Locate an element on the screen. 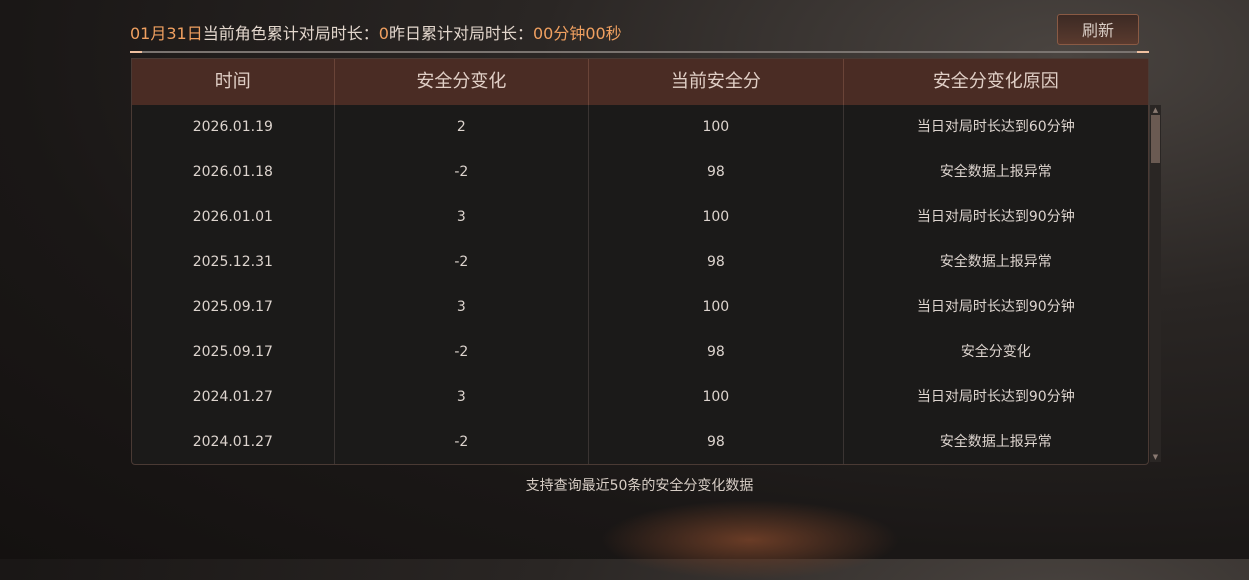 Image resolution: width=1249 pixels, height=580 pixels. scrollbar-thumb is located at coordinates (1155, 139).